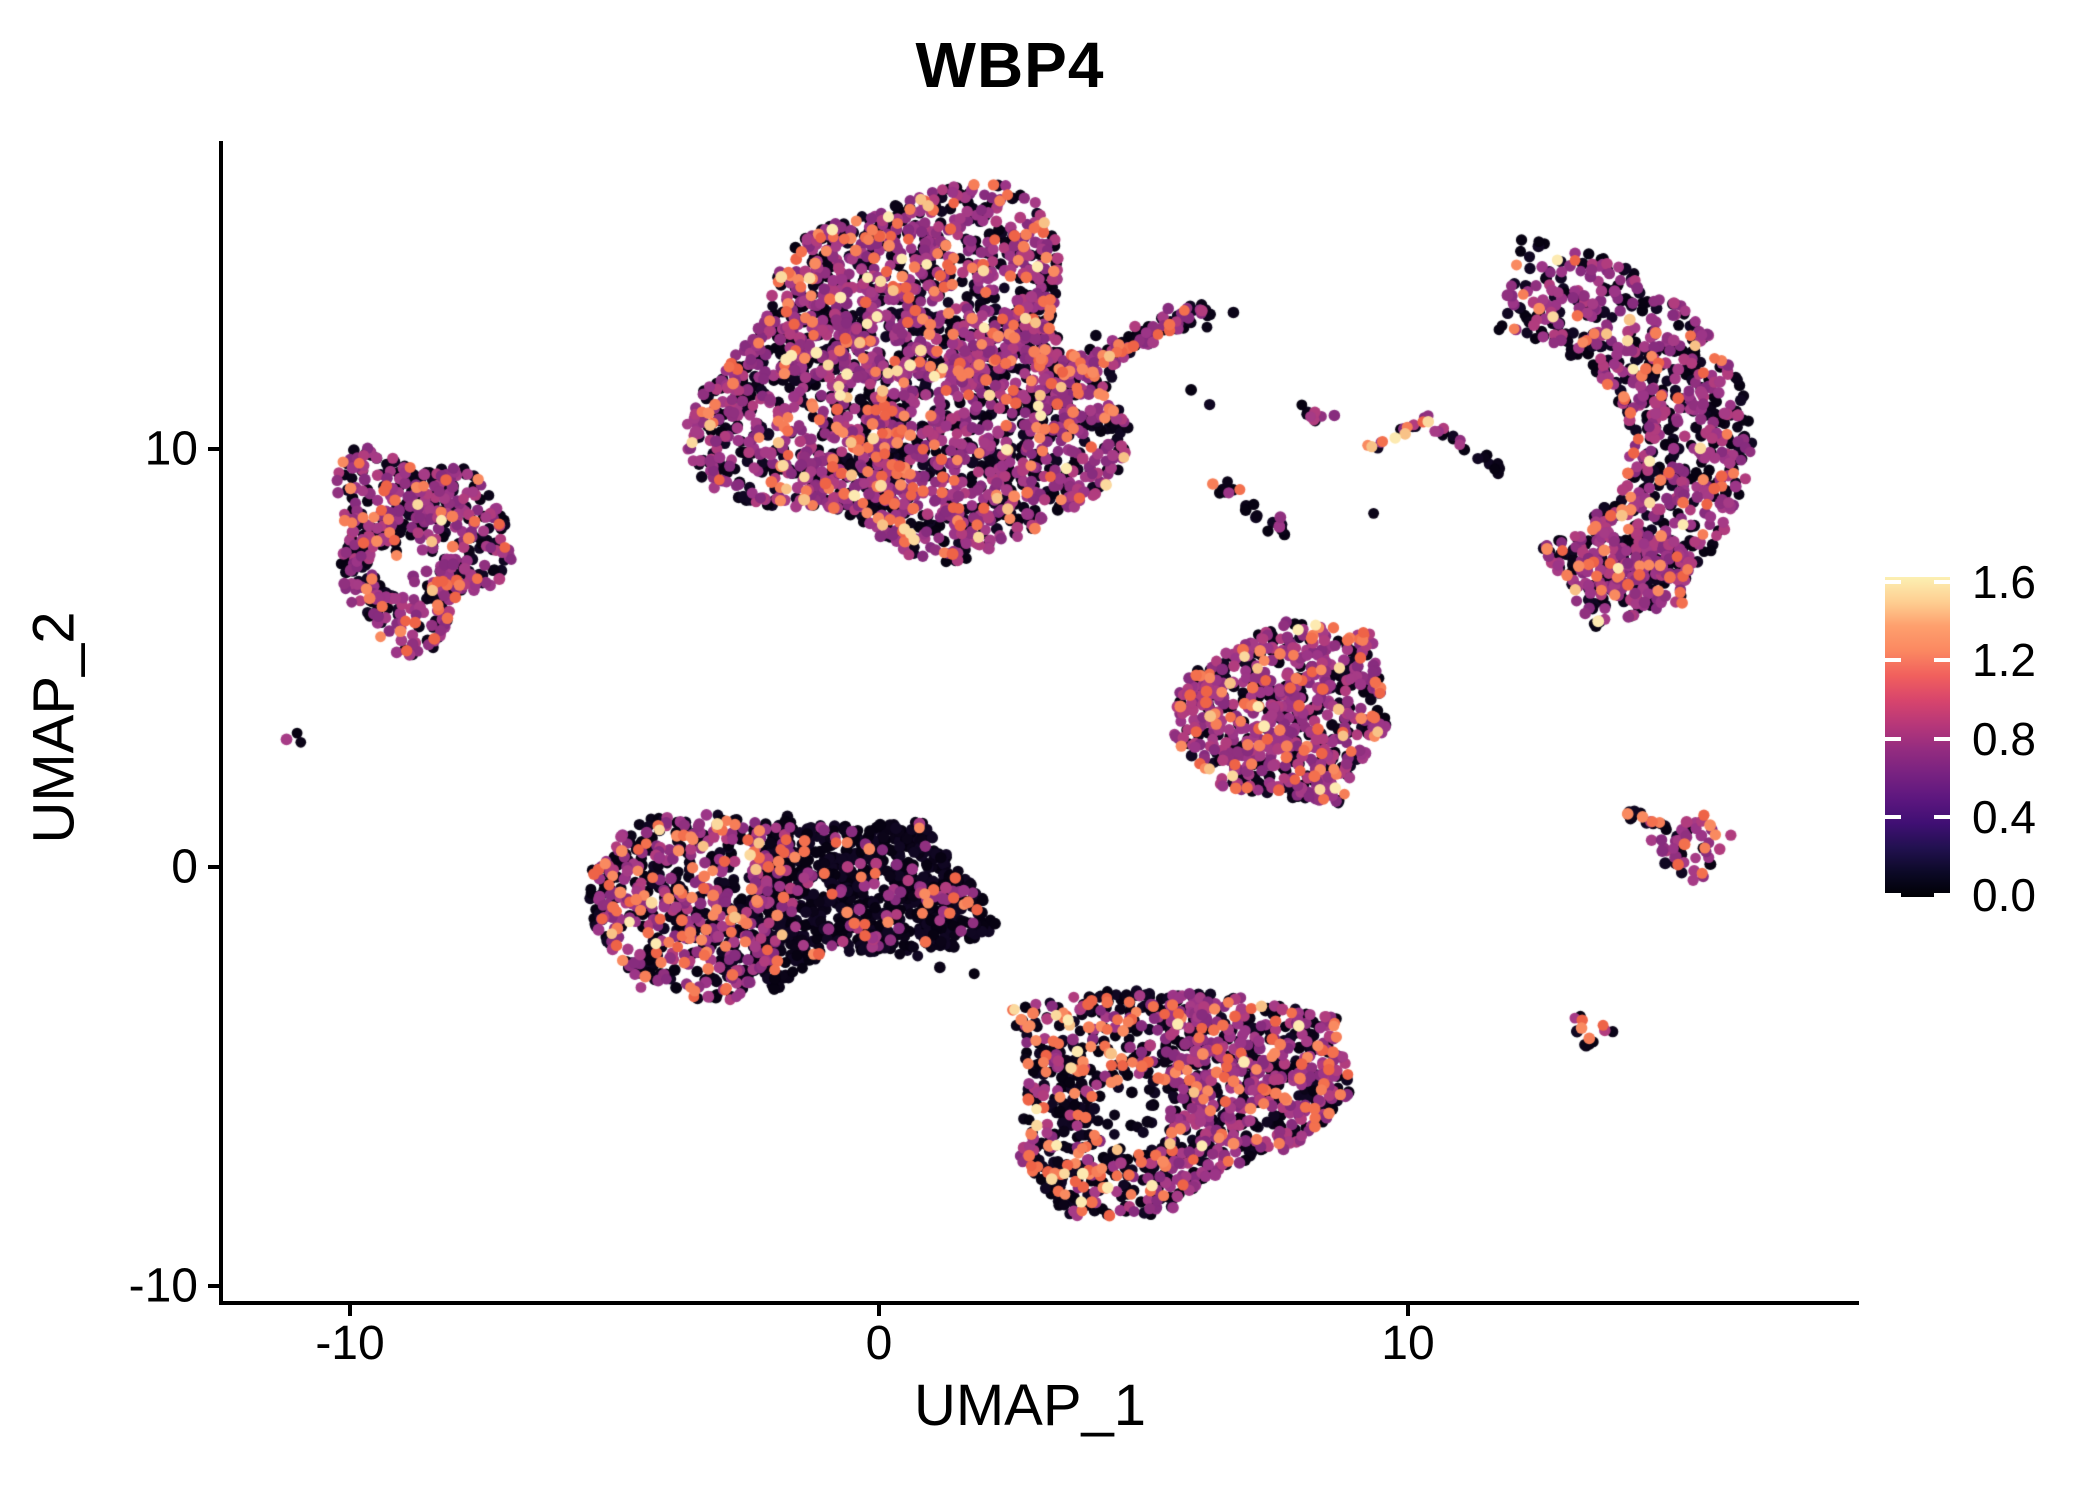 The height and width of the screenshot is (1500, 2100). What do you see at coordinates (2004, 895) in the screenshot?
I see `colorbar-tick-label: 0.0` at bounding box center [2004, 895].